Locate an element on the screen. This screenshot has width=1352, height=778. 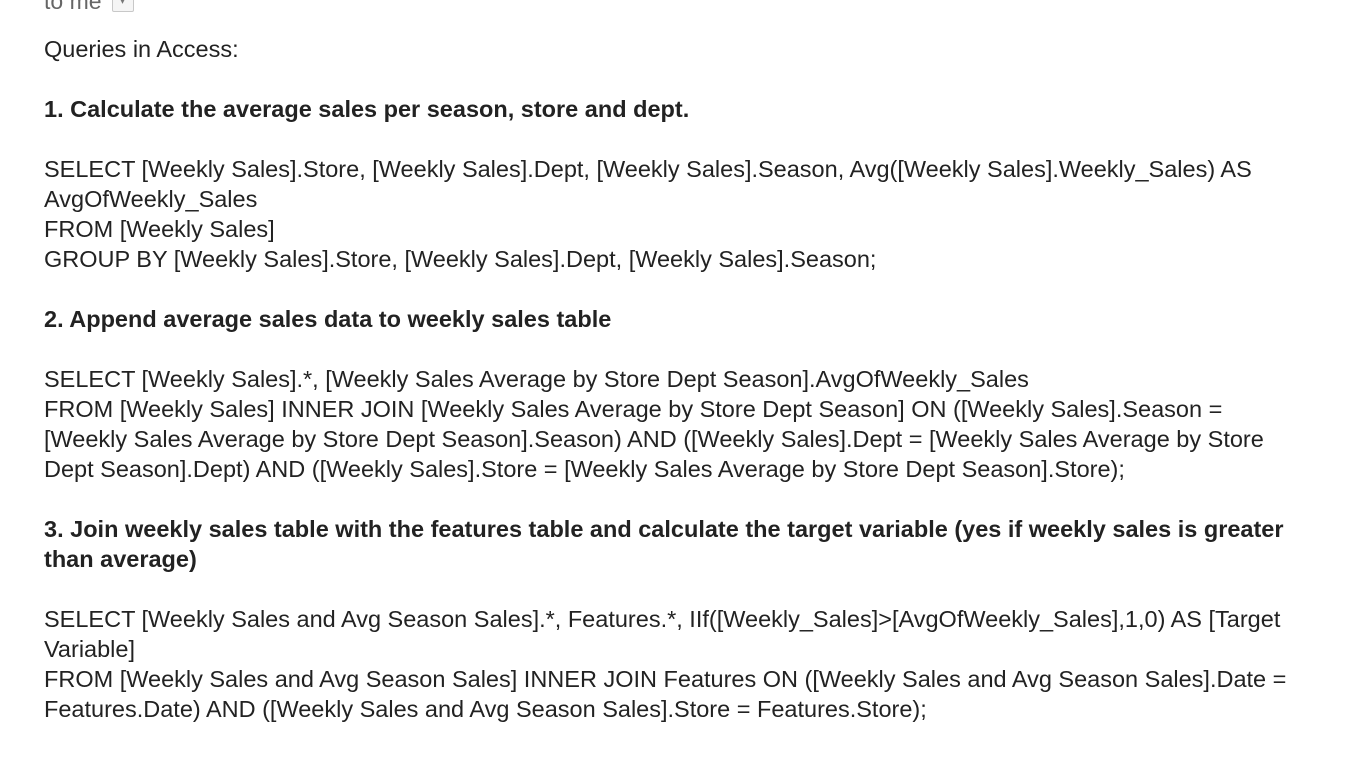
recipient-line: to me ▾ is located at coordinates (89, 7).